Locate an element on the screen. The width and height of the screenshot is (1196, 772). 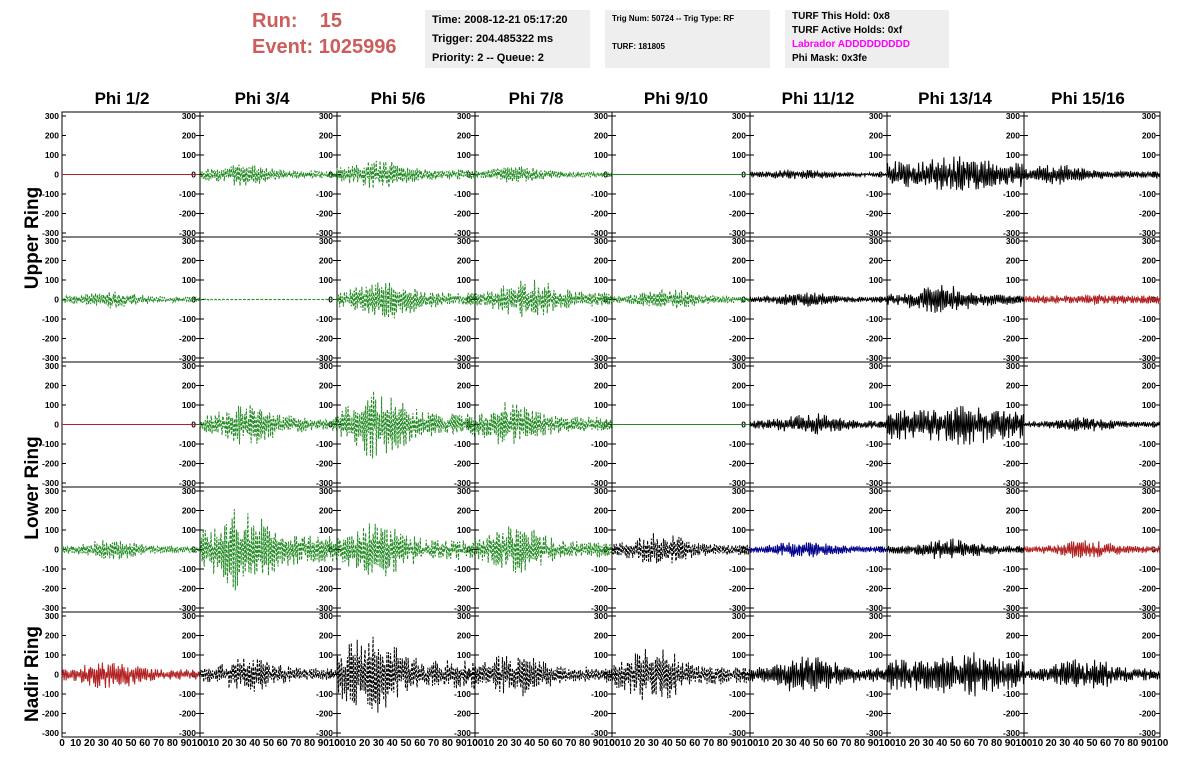
column-header: Phi 3/4 is located at coordinates (262, 98).